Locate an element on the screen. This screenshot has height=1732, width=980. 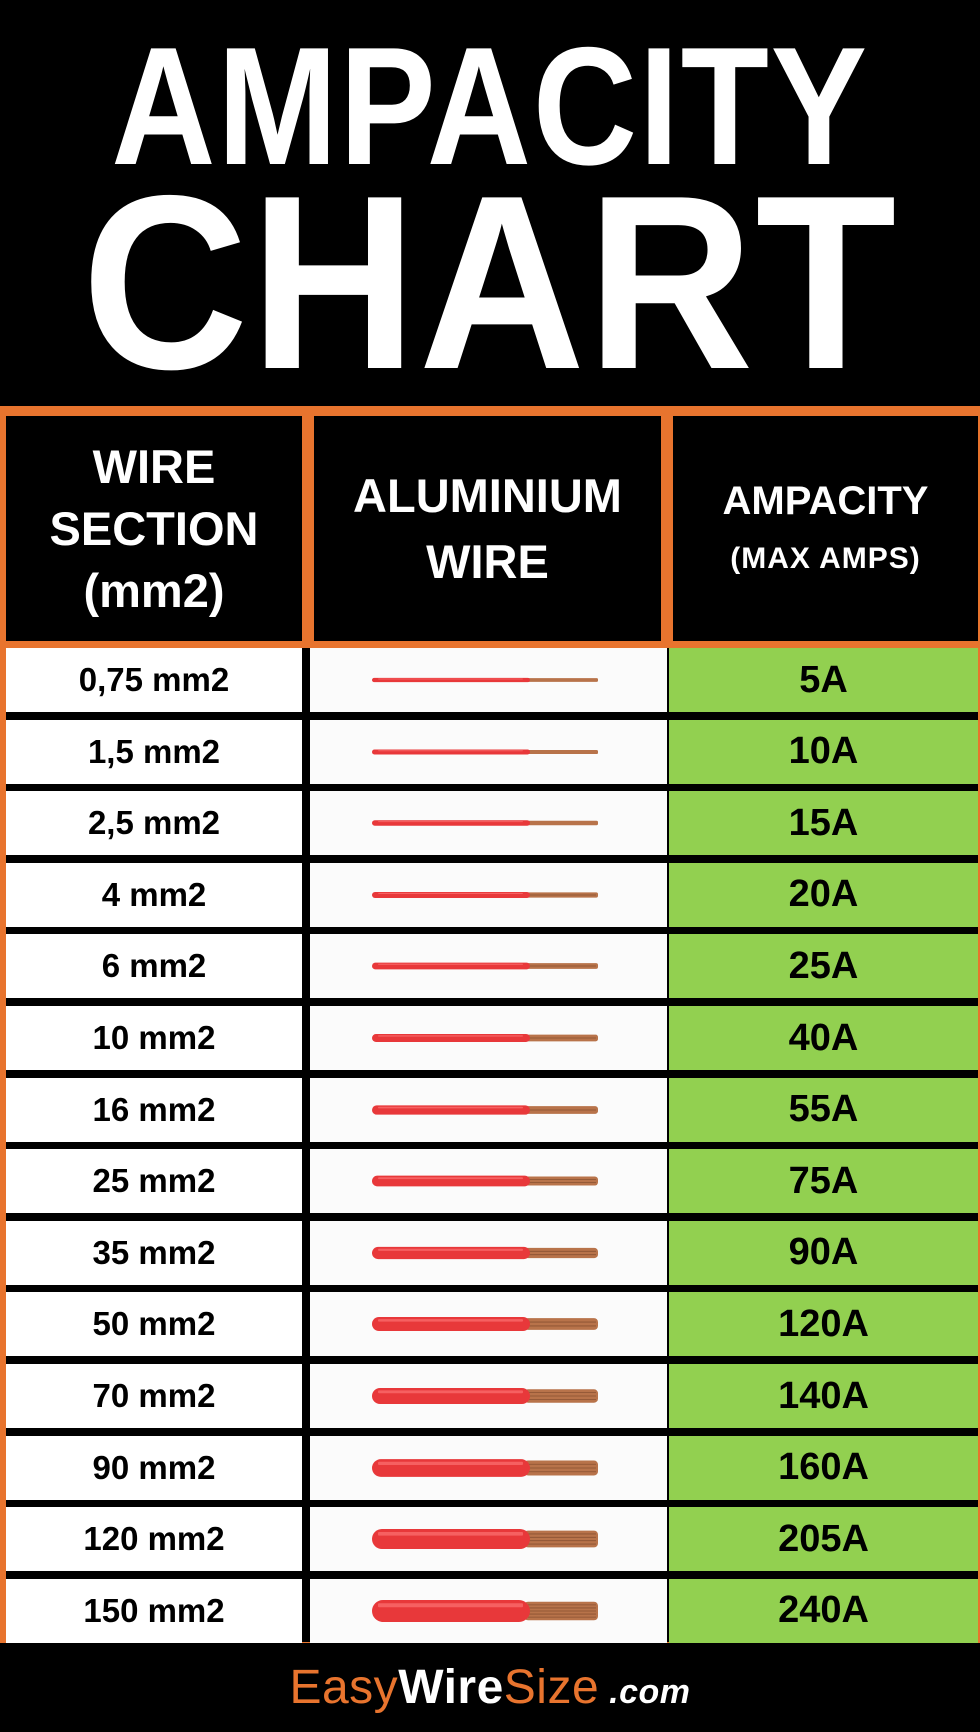
brand-easy: Easy is located at coordinates (344, 1687).